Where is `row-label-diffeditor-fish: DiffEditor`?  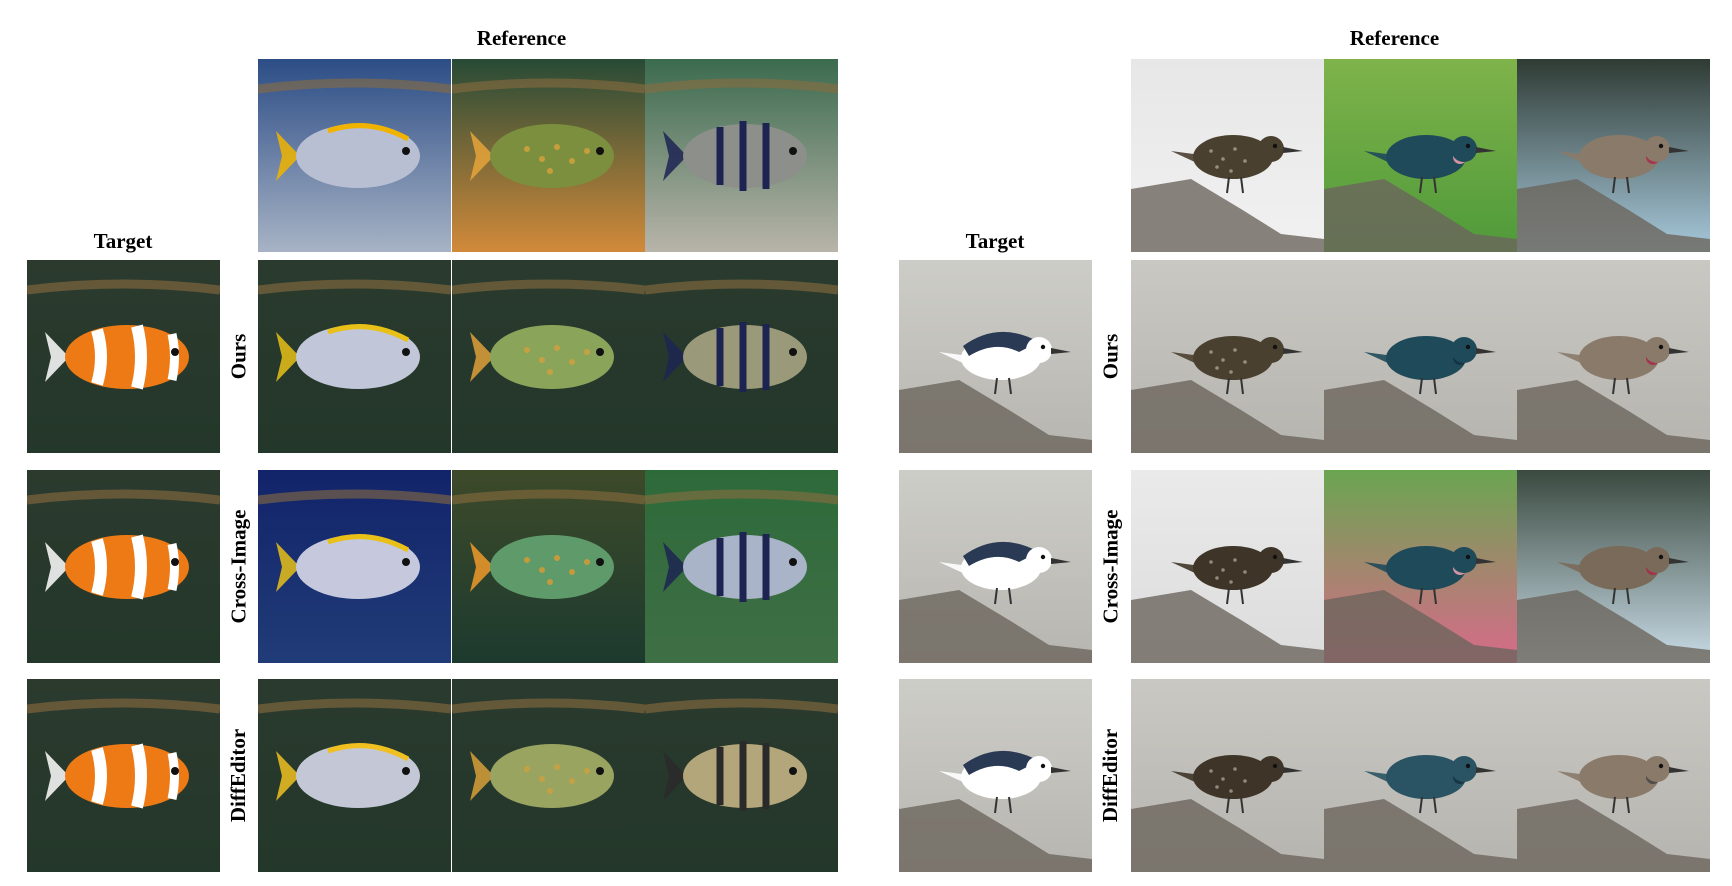
row-label-diffeditor-fish: DiffEditor is located at coordinates (238, 775).